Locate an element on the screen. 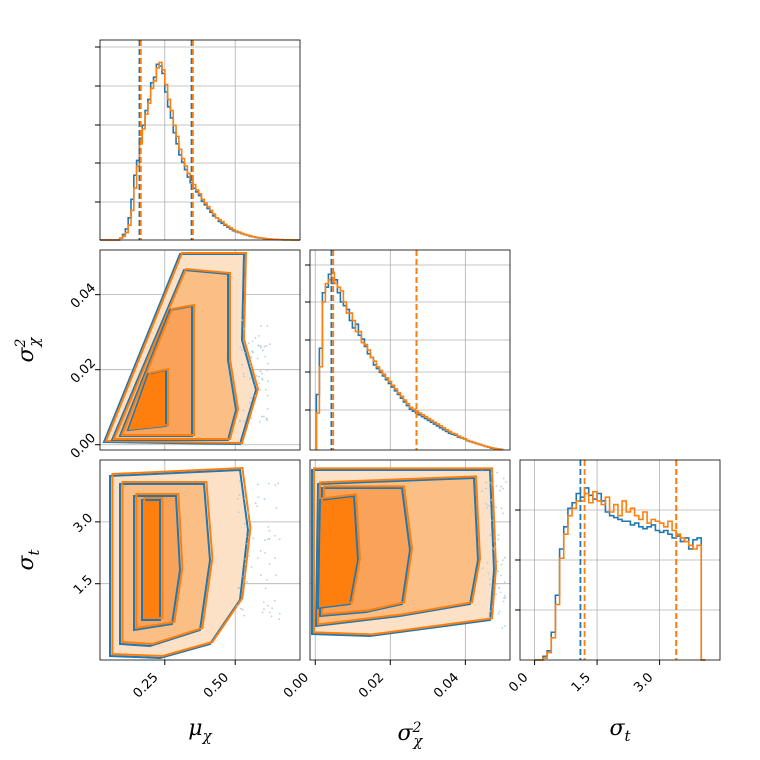  tick-label-s2-y: 0.00 is located at coordinates (83, 446).